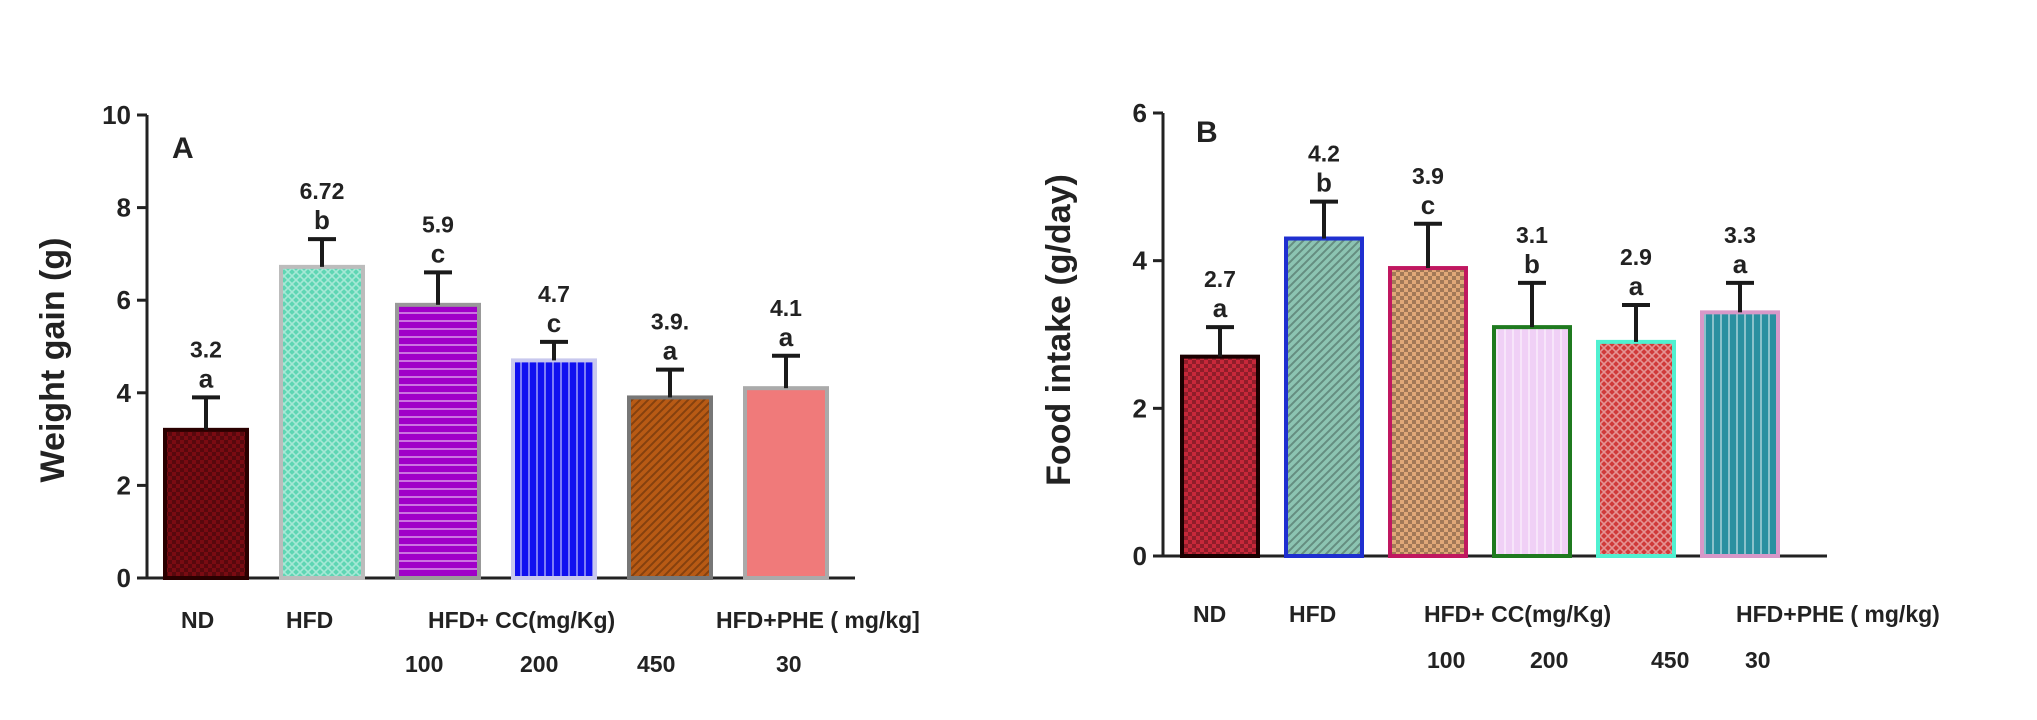 This screenshot has height=720, width=2037. I want to click on data-label: 3.2, so click(206, 349).